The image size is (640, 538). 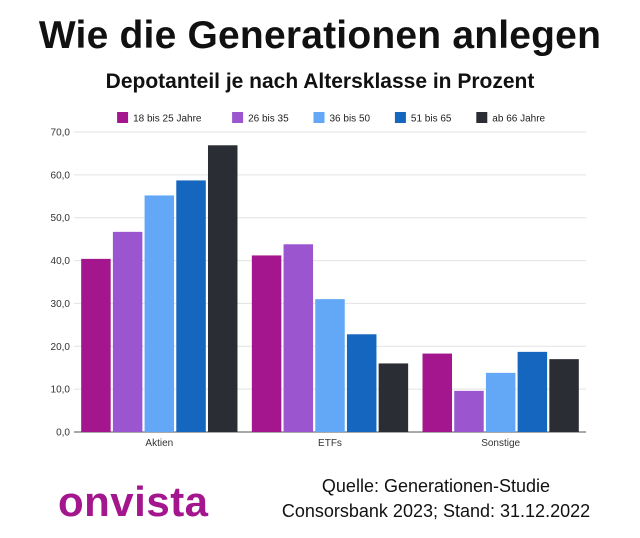 What do you see at coordinates (63, 433) in the screenshot?
I see `y-tick-label: 0,0` at bounding box center [63, 433].